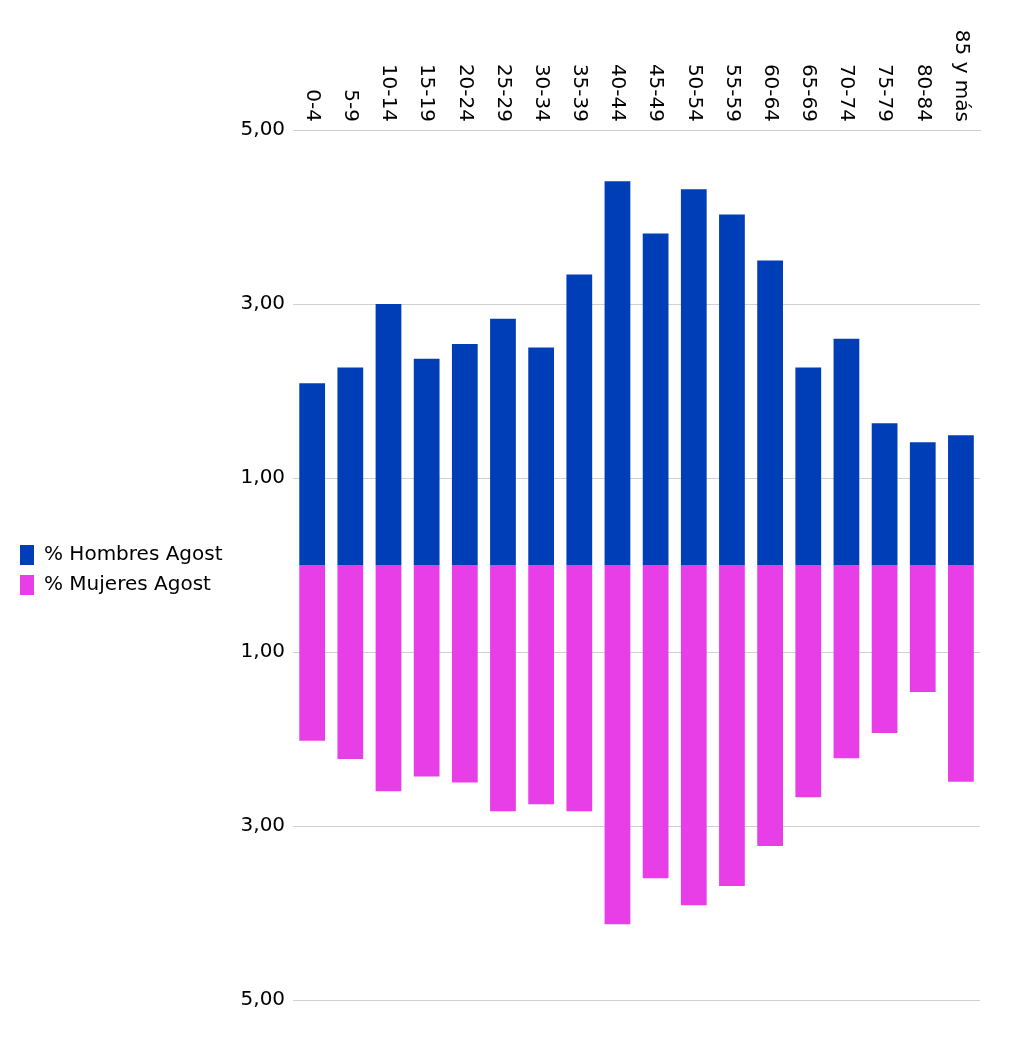  I want to click on x-tick-label: 30-34, so click(542, 92).